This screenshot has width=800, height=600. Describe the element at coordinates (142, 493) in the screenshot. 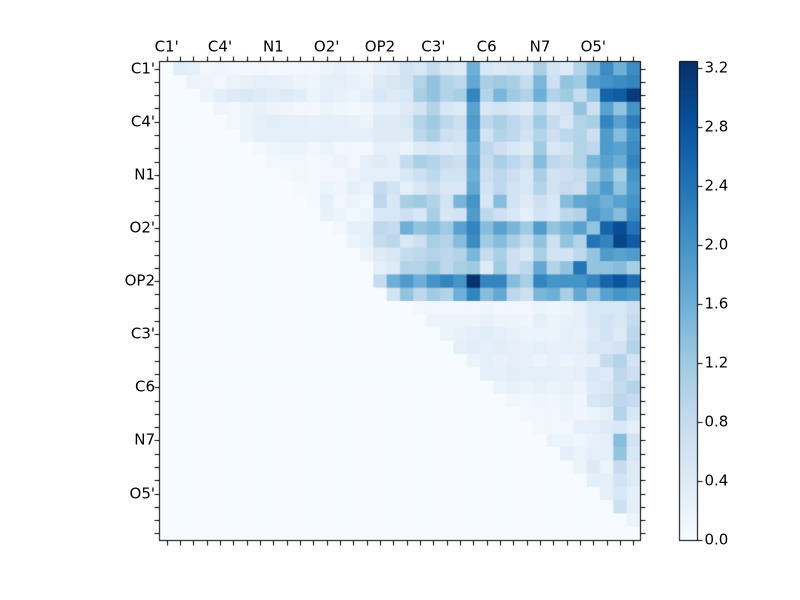

I see `y-tick-label-8: O5'` at that location.